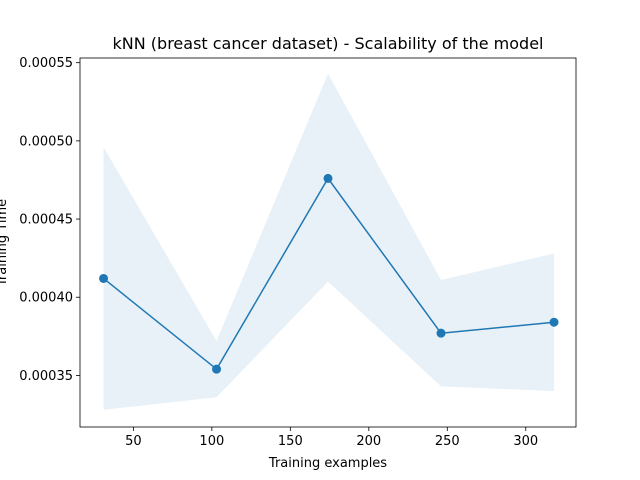 The width and height of the screenshot is (640, 480). What do you see at coordinates (525, 441) in the screenshot?
I see `x-tick-label: 300` at bounding box center [525, 441].